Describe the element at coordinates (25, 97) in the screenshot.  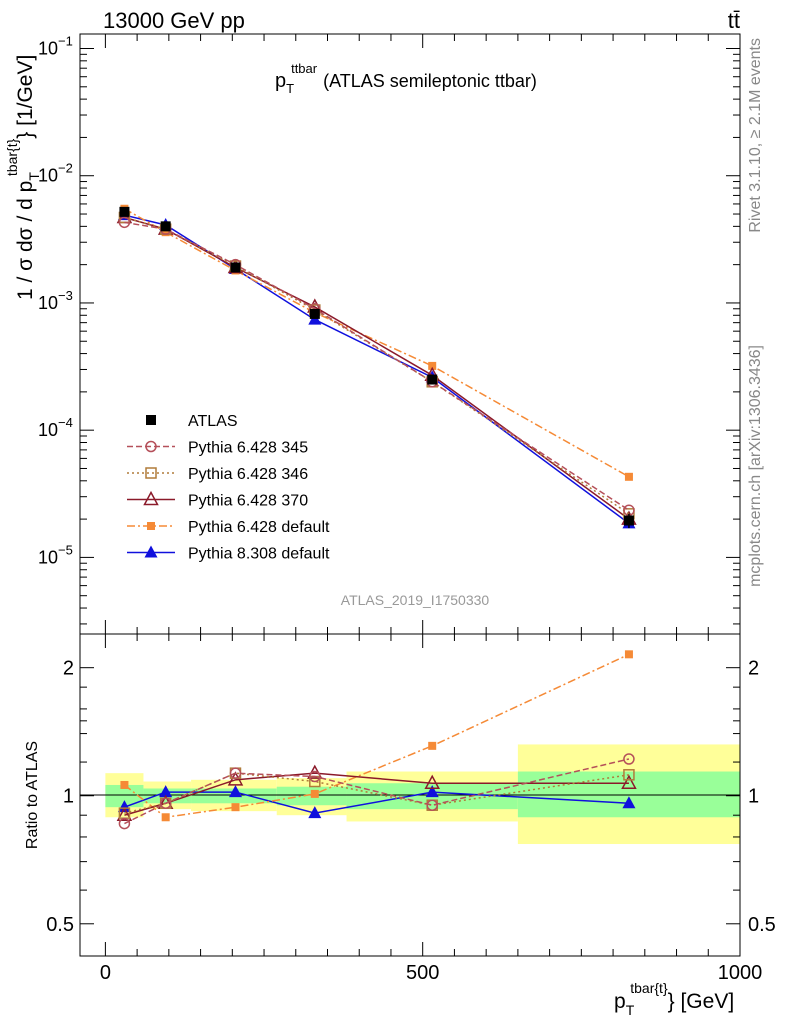
I see `main-y-axis-label-unit: } [1/GeV]` at that location.